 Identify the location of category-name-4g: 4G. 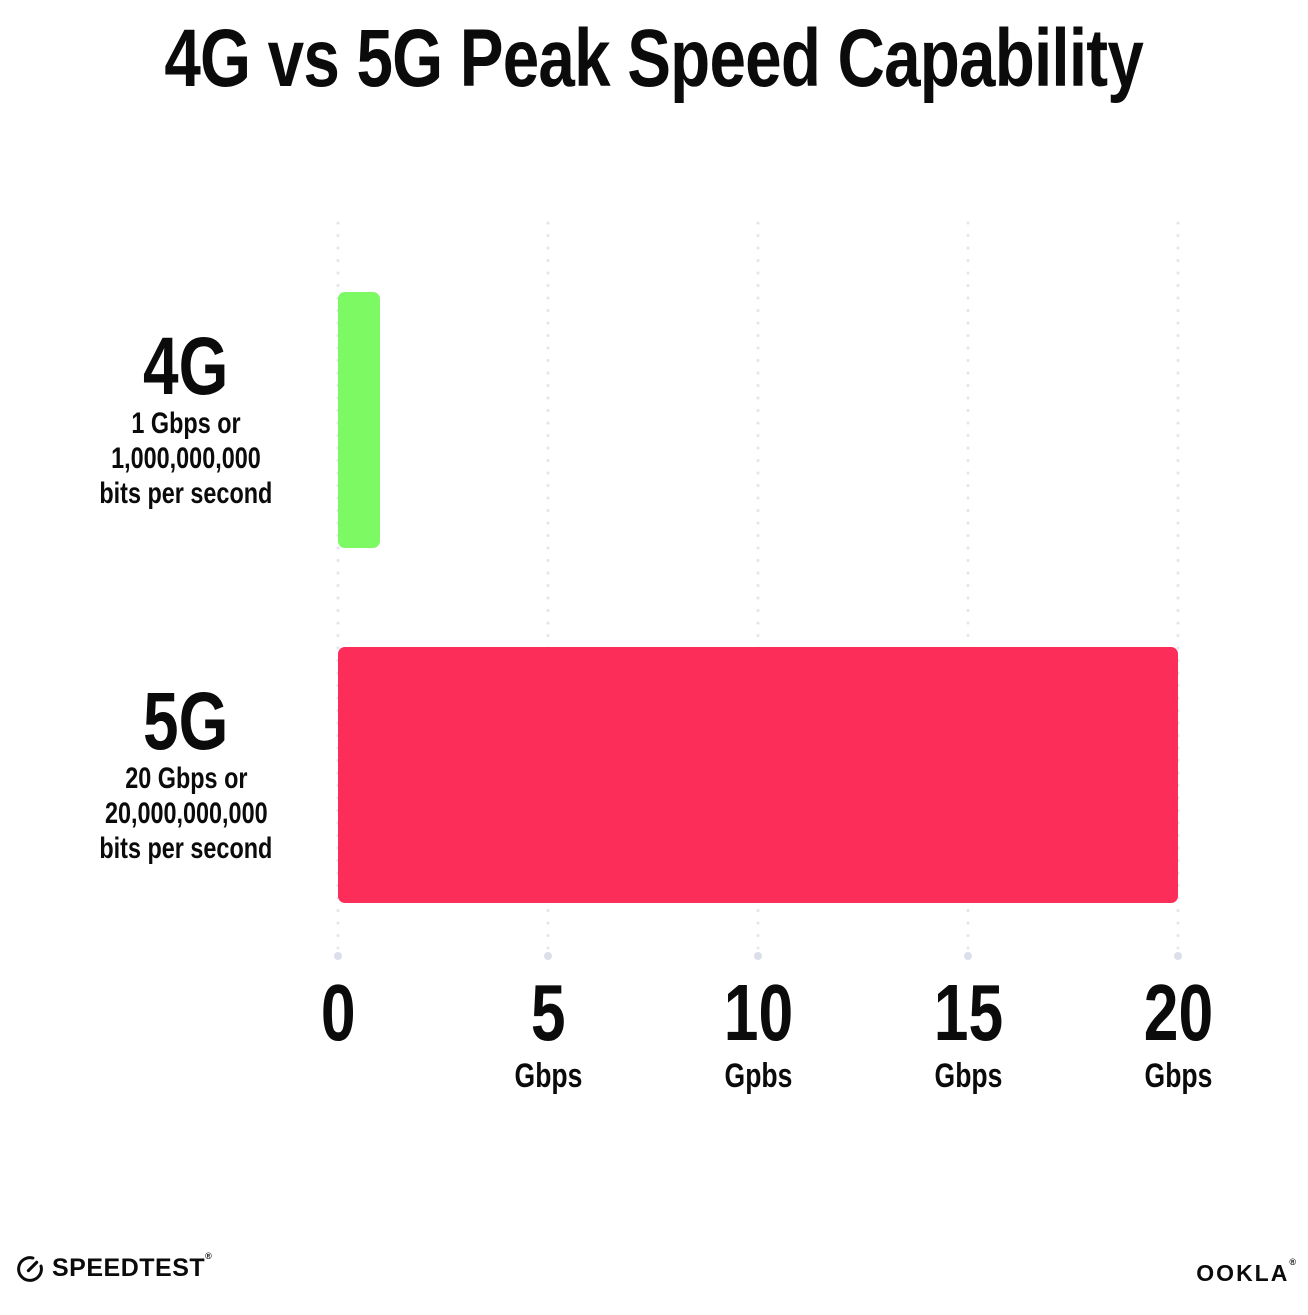
(186, 366).